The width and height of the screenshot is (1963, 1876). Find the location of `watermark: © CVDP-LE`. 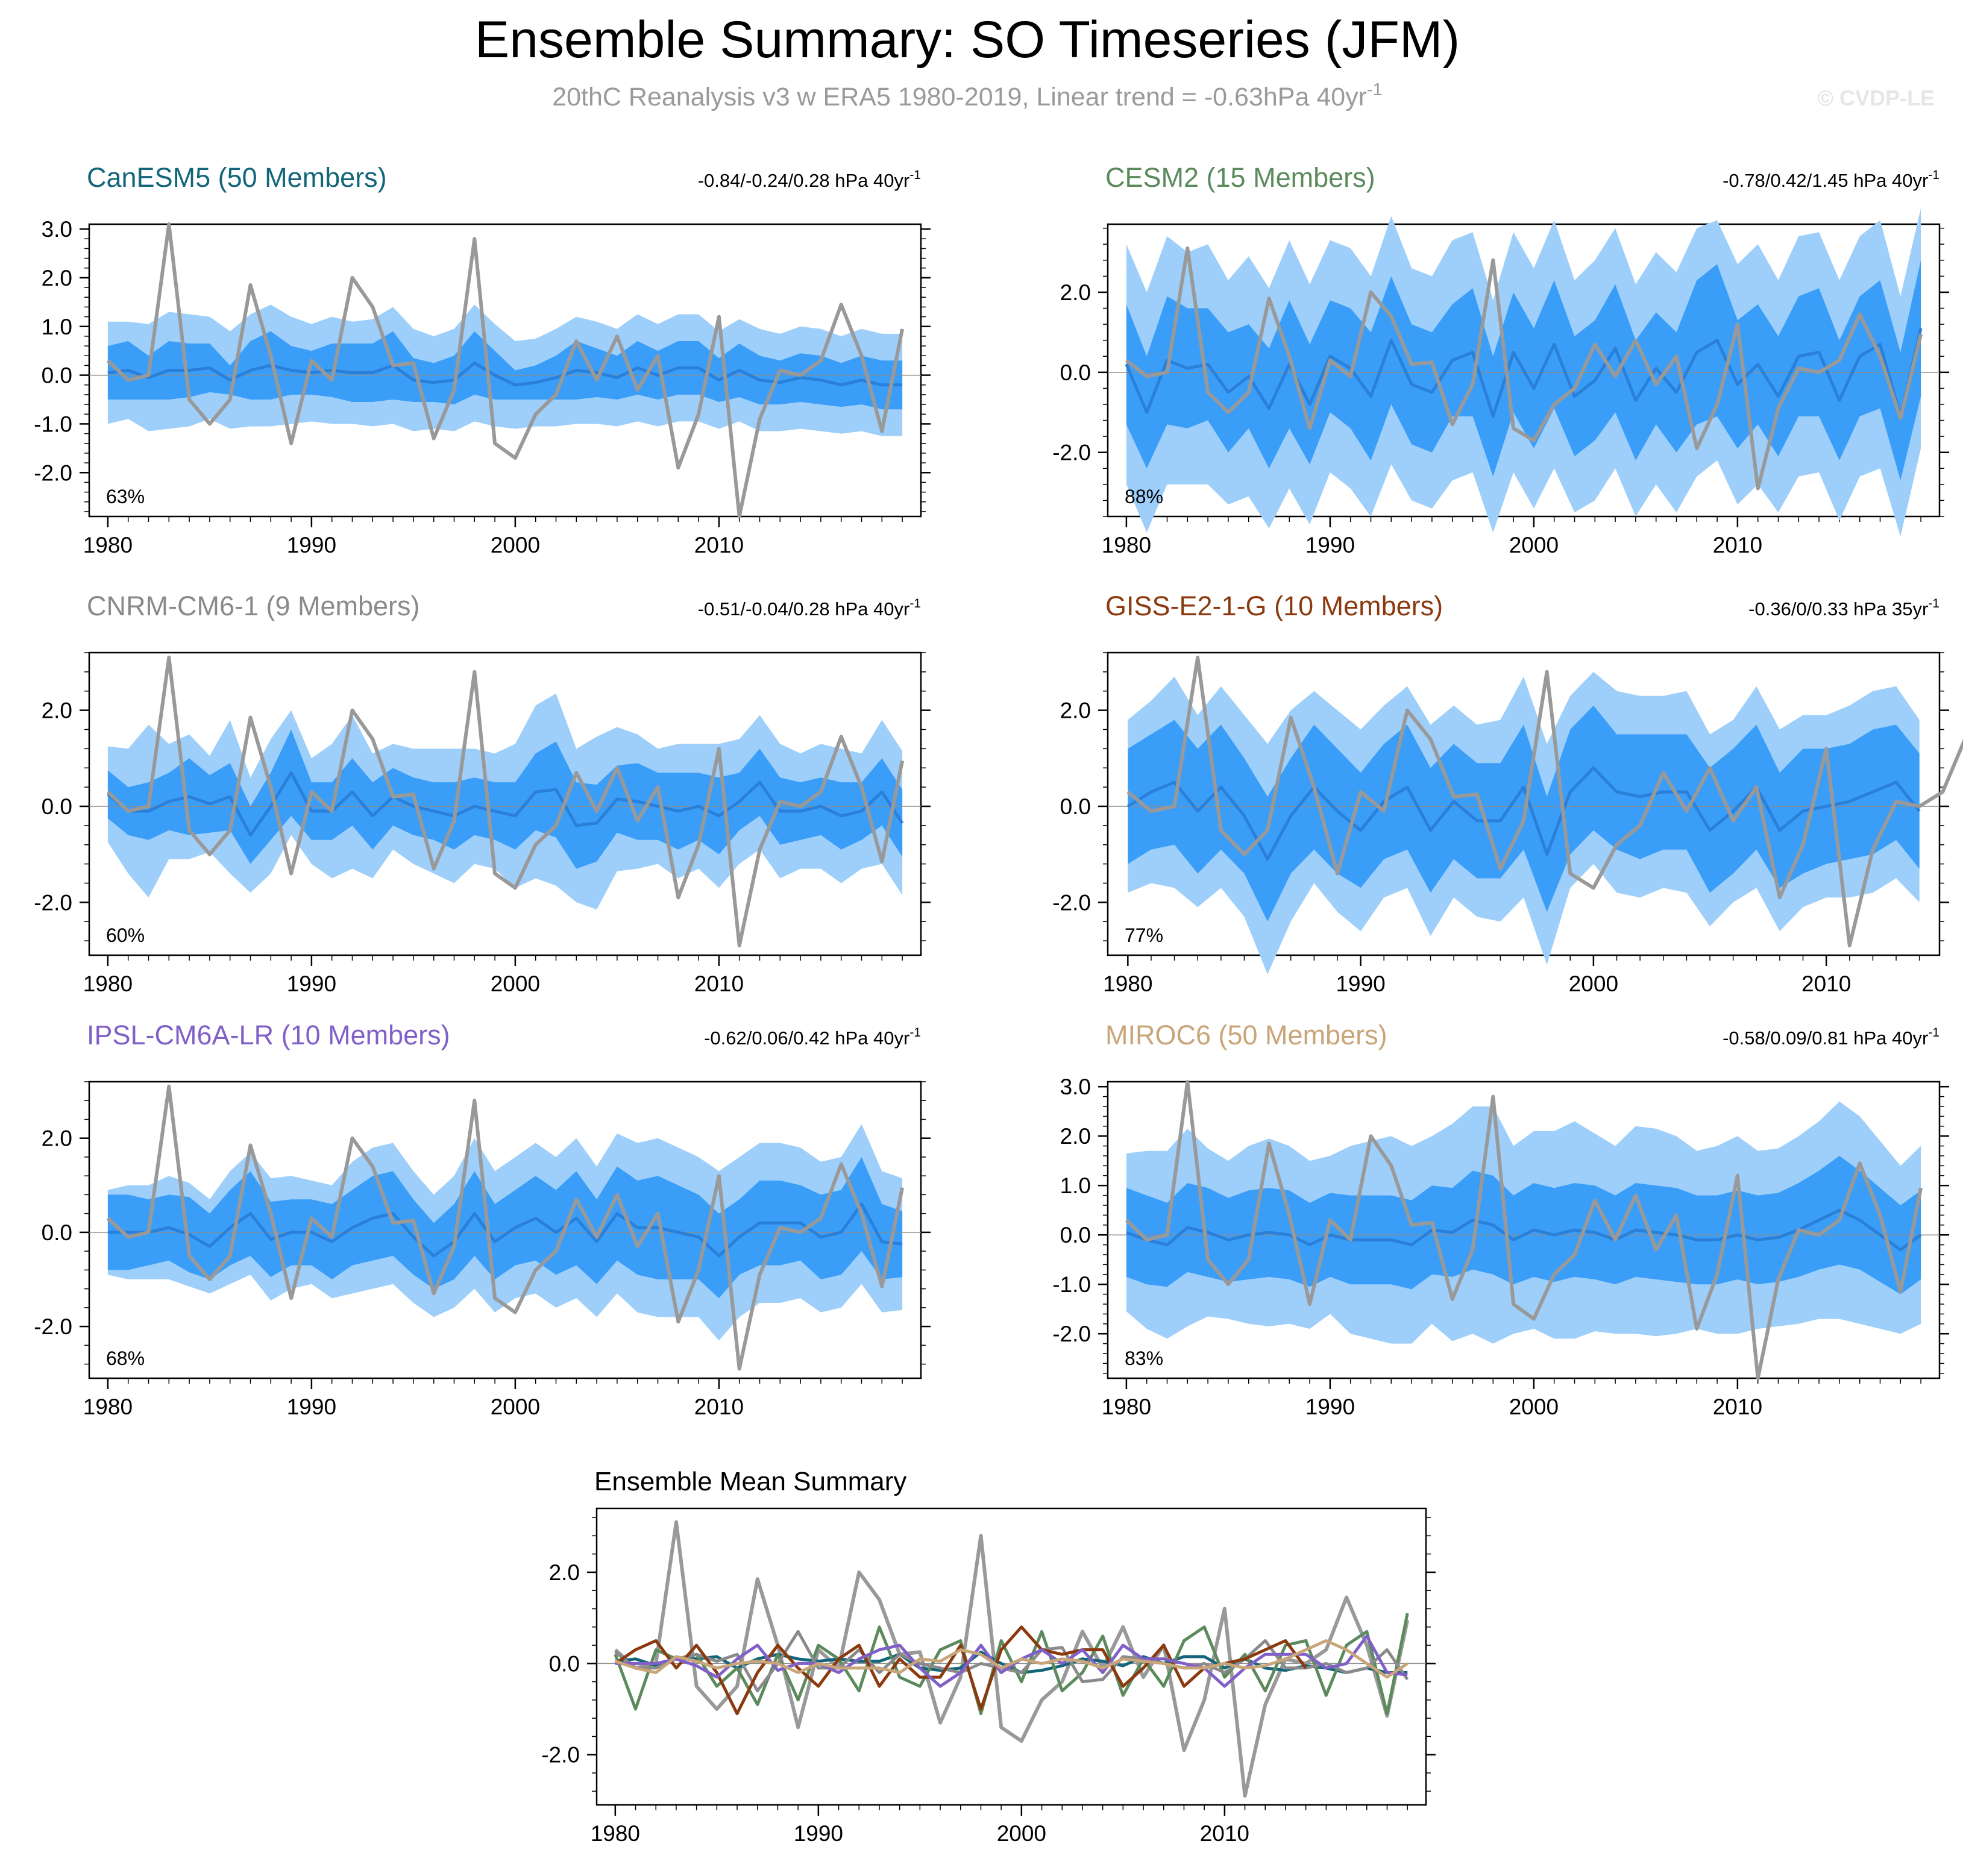

watermark: © CVDP-LE is located at coordinates (1876, 98).